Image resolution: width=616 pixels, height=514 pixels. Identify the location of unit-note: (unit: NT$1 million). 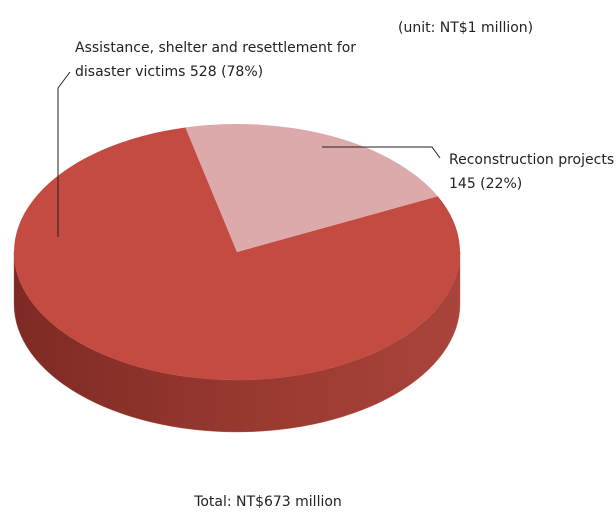
(466, 28).